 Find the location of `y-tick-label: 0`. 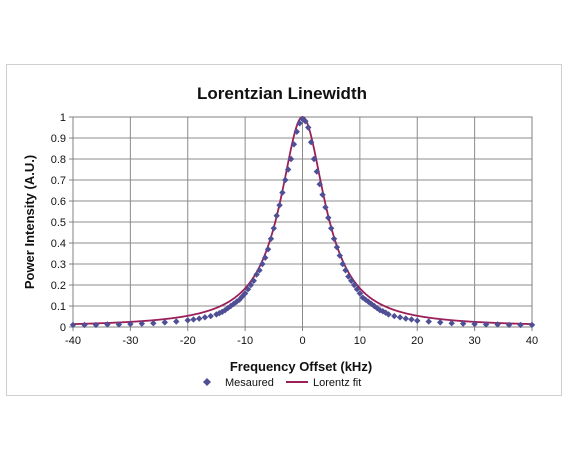

y-tick-label: 0 is located at coordinates (63, 328).